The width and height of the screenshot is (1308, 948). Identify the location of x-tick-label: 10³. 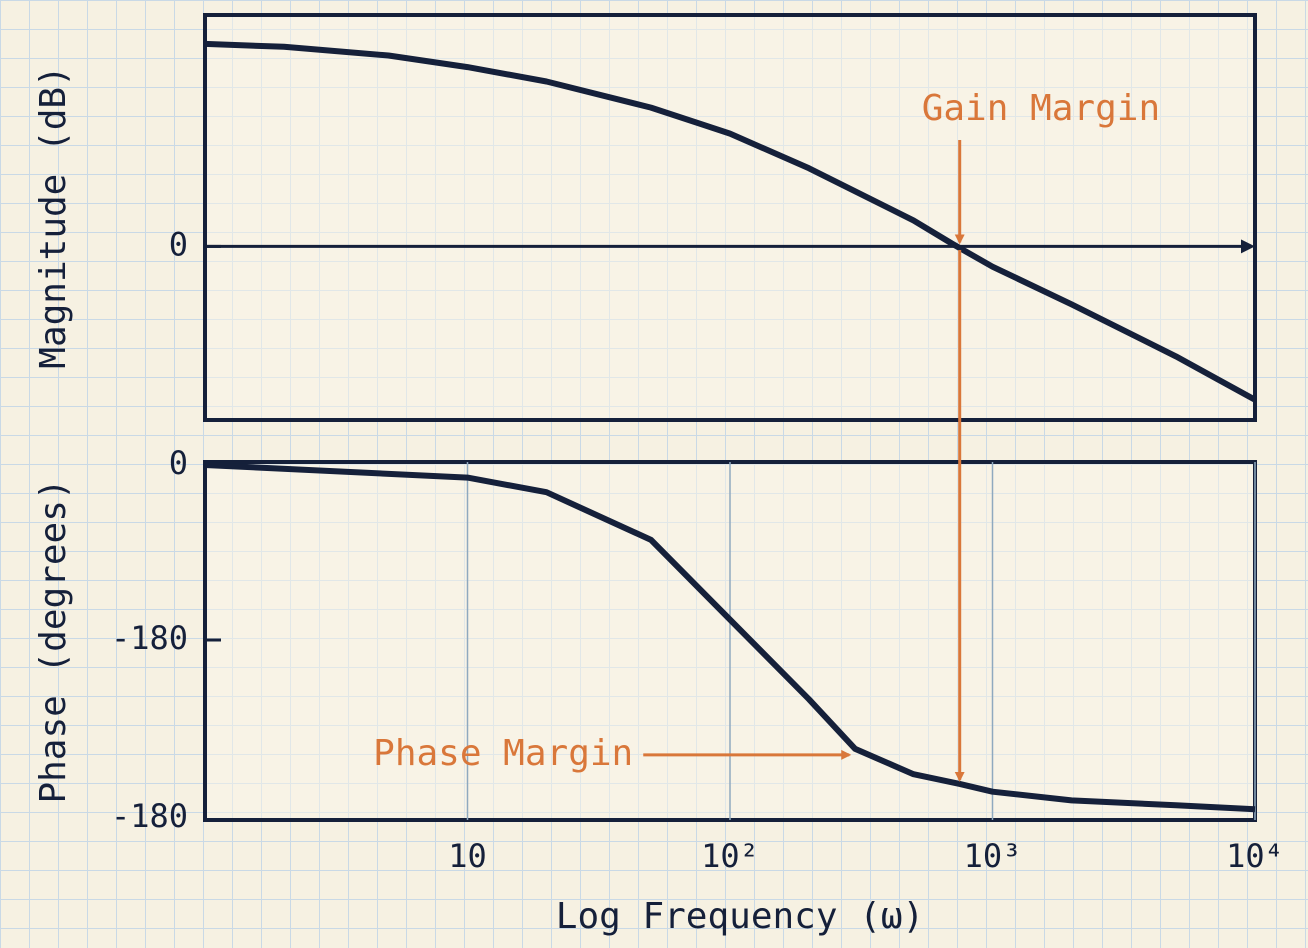
(993, 856).